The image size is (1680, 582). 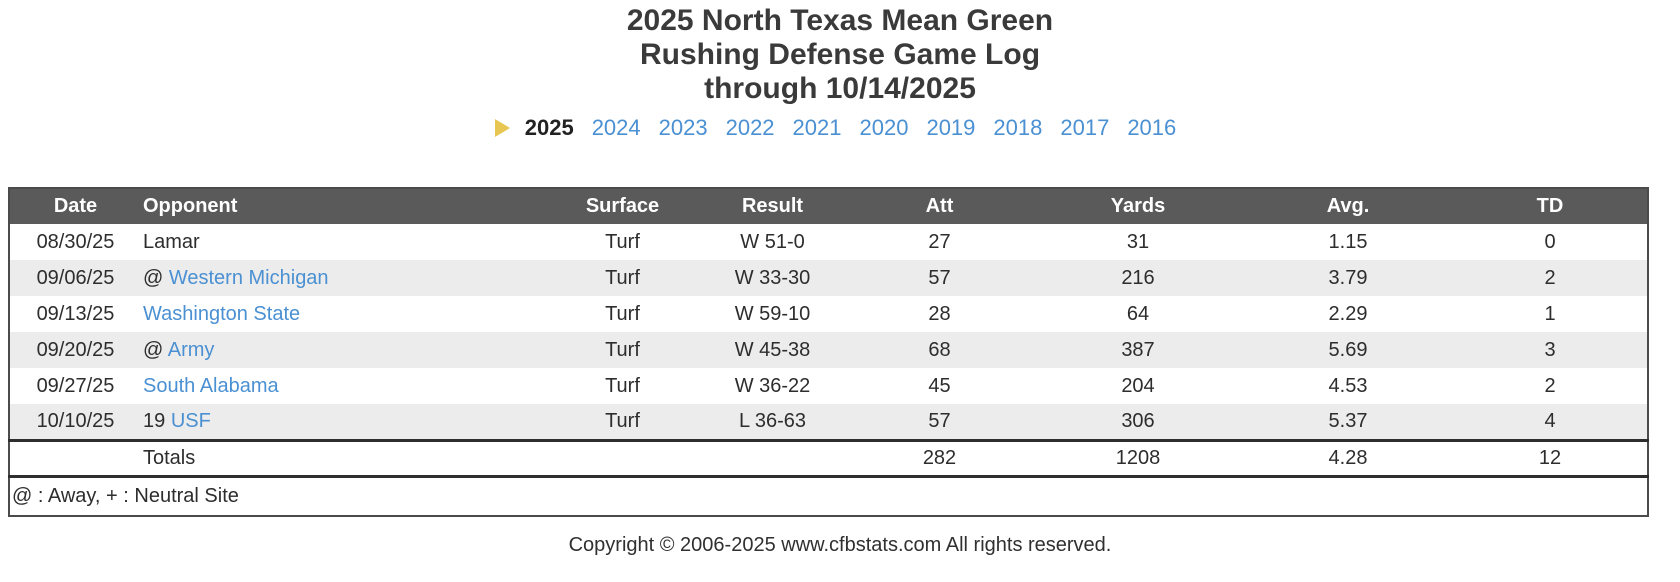 What do you see at coordinates (1550, 420) in the screenshot?
I see `game-td: 4` at bounding box center [1550, 420].